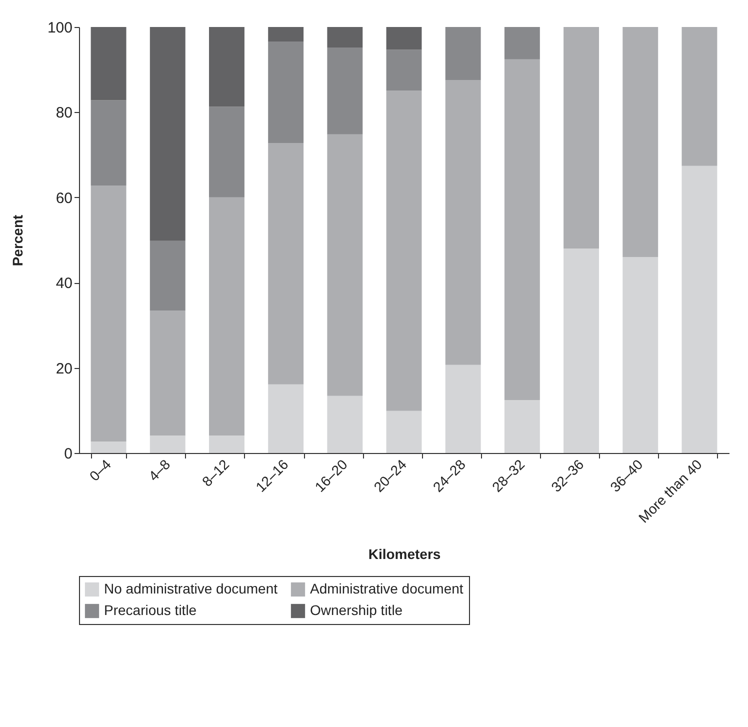 The height and width of the screenshot is (727, 748). I want to click on legend-label: Ownership title, so click(356, 610).